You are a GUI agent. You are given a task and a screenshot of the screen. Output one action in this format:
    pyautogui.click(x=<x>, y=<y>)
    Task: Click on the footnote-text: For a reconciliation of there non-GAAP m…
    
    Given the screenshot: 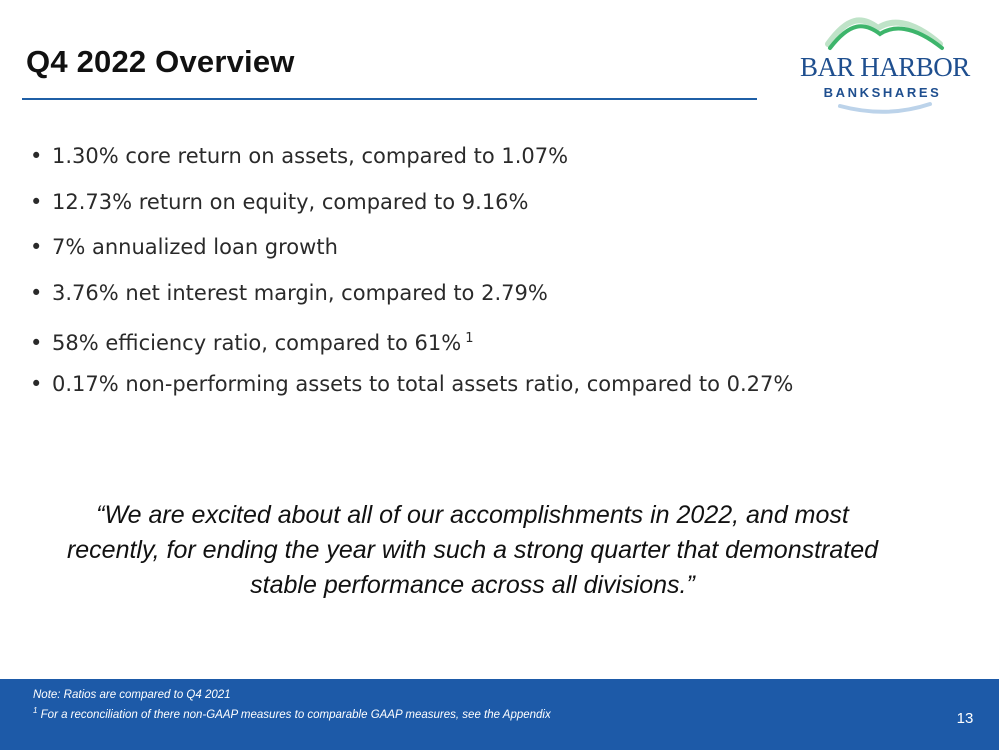 What is the action you would take?
    pyautogui.click(x=294, y=715)
    